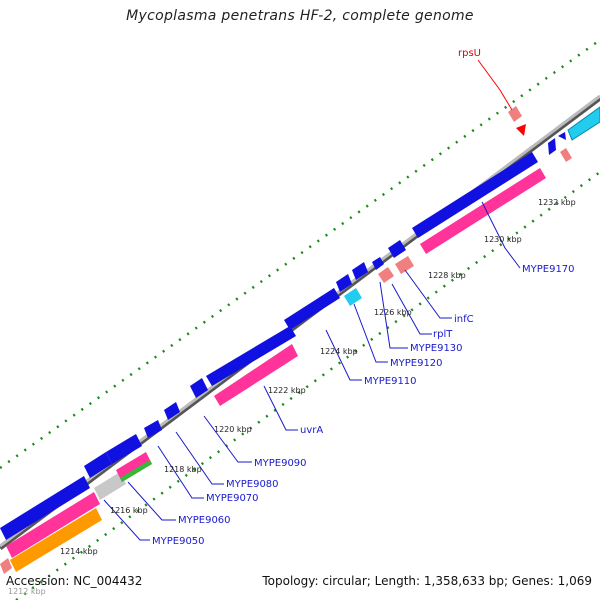 This screenshot has width=600, height=600. Describe the element at coordinates (287, 390) in the screenshot. I see `tick-label: 1222 kbp` at that location.